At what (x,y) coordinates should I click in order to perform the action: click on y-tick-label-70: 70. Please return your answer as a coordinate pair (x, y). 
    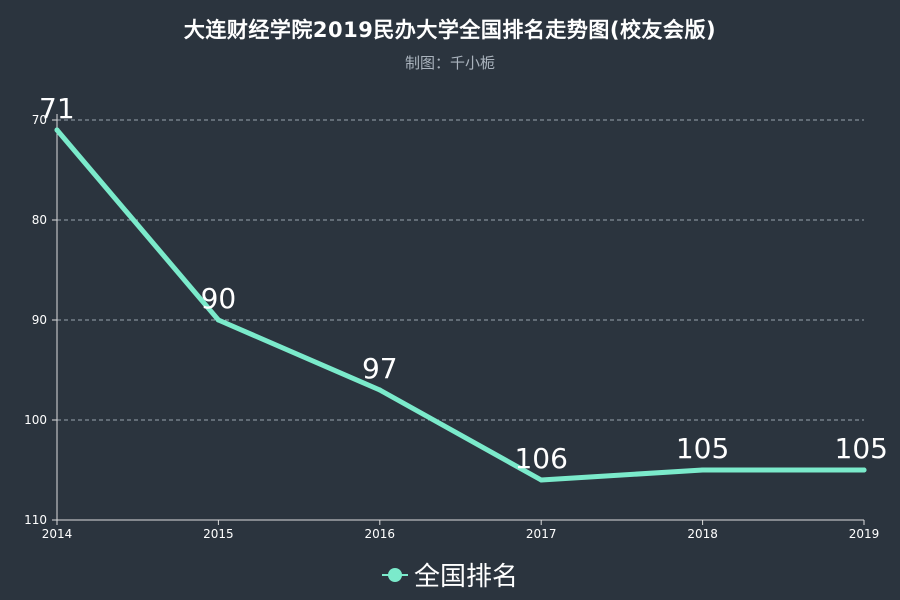
    Looking at the image, I should click on (39, 120).